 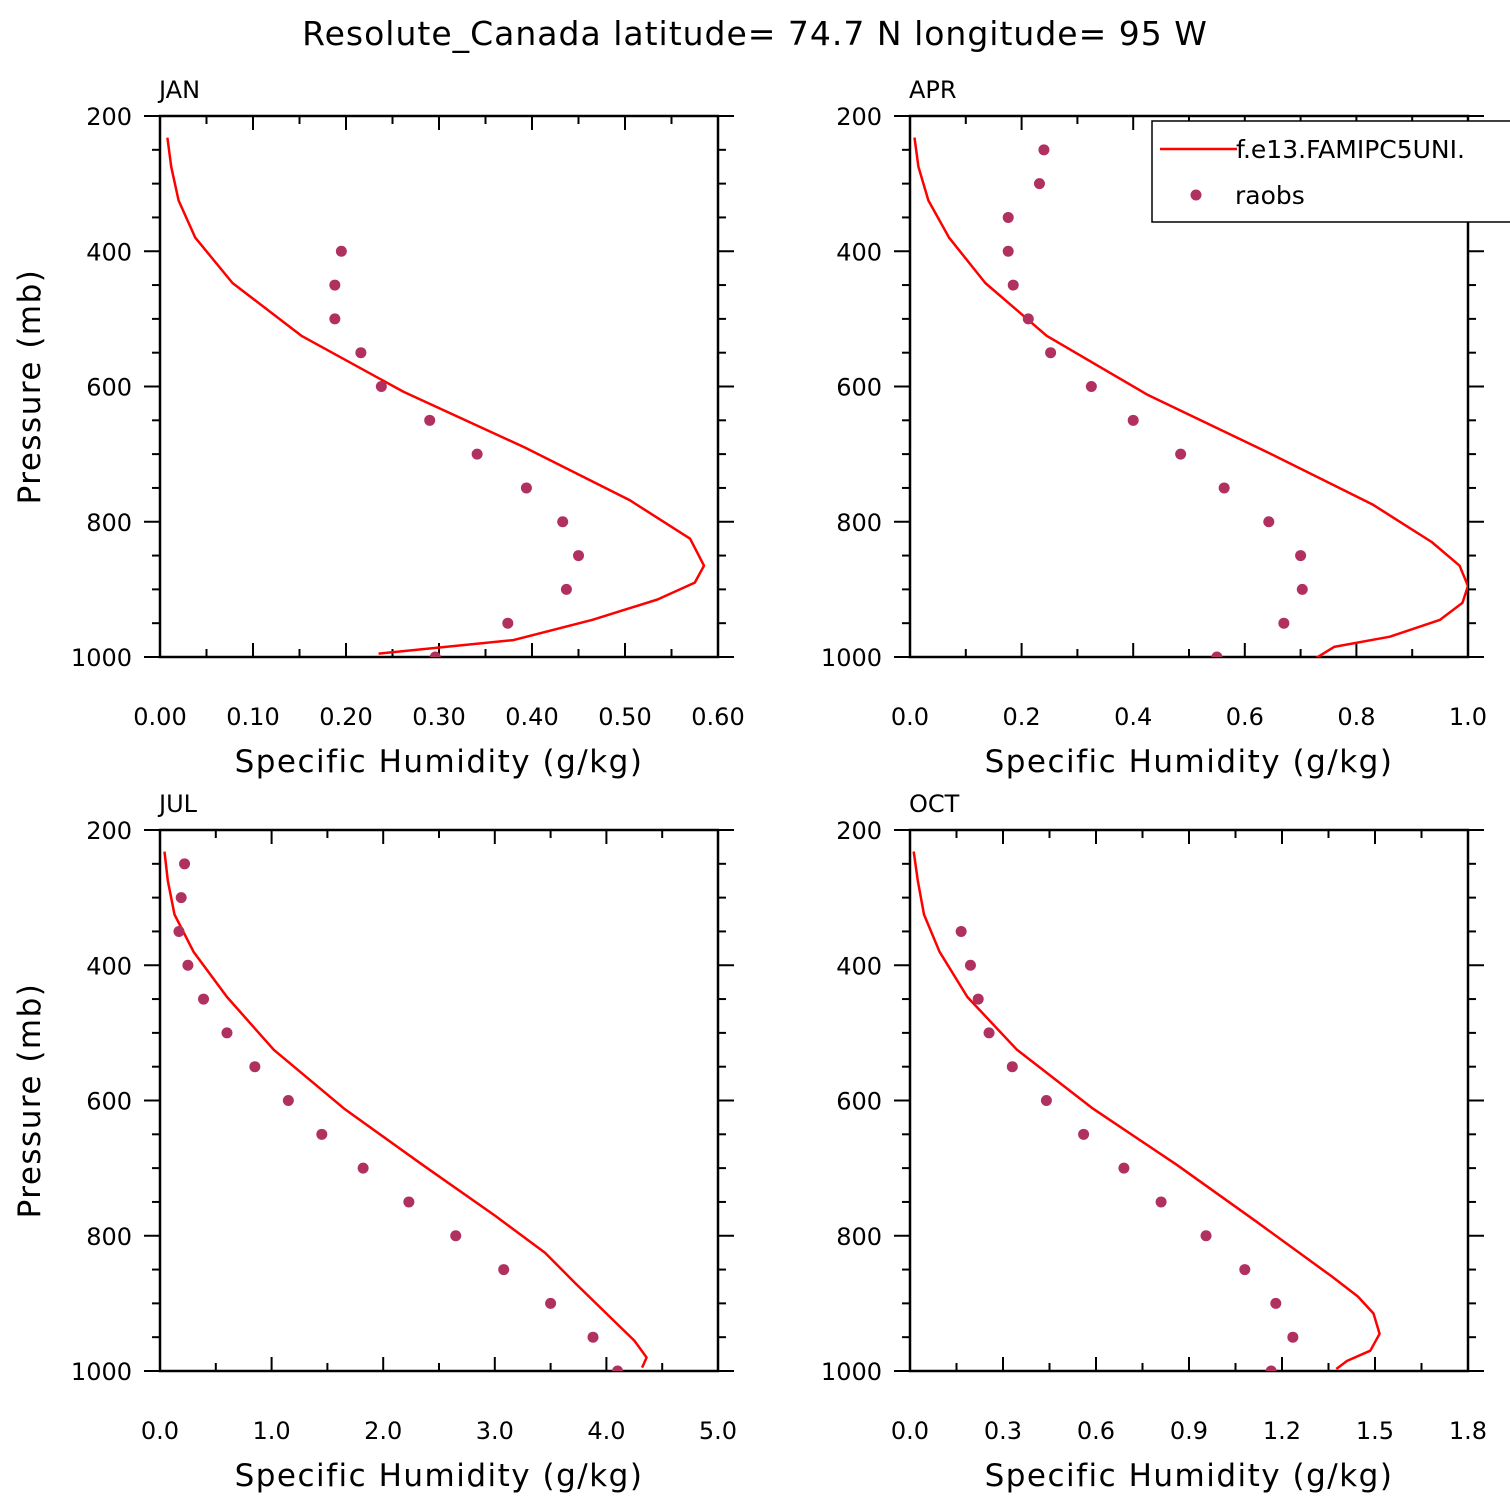 What do you see at coordinates (159, 717) in the screenshot?
I see `x-tick-label: 0.00` at bounding box center [159, 717].